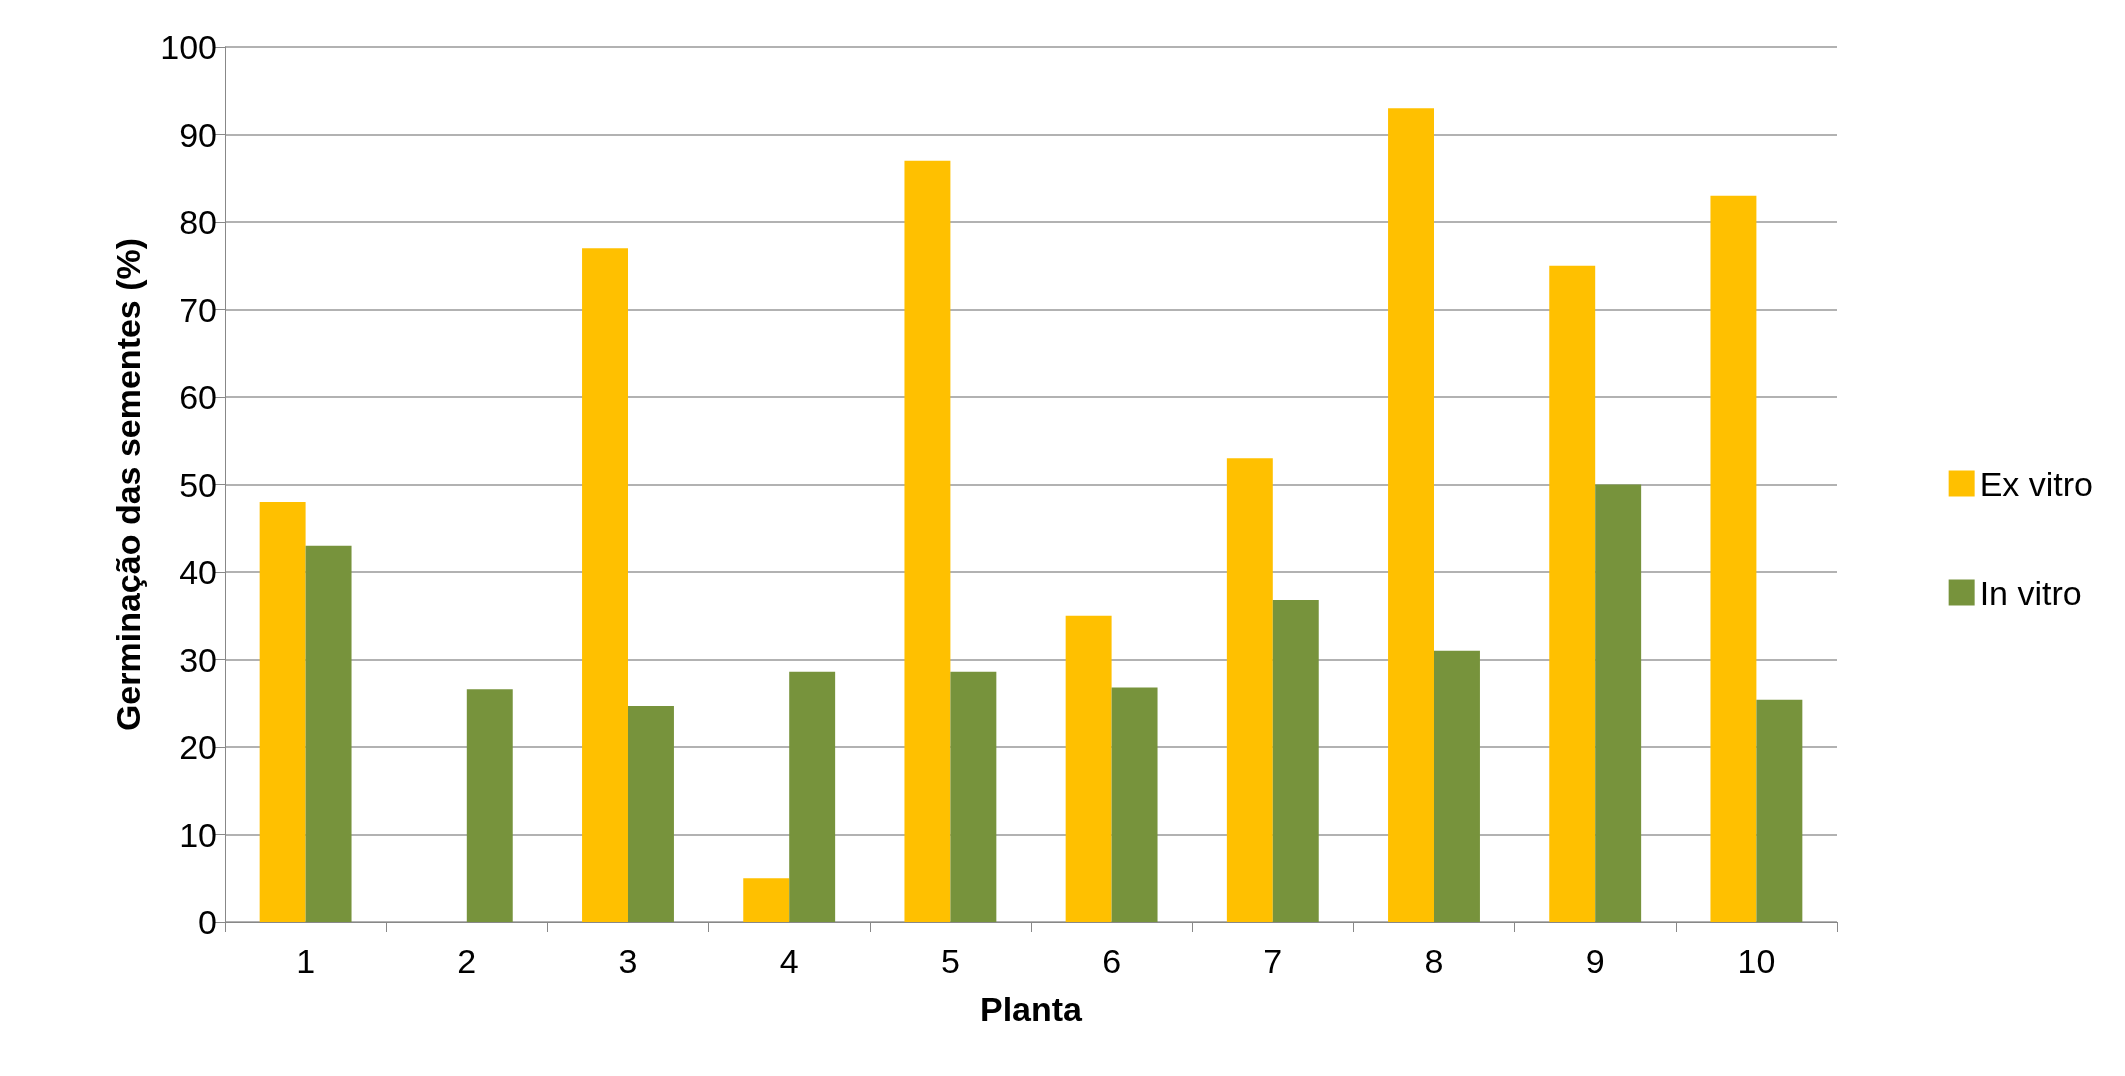 The height and width of the screenshot is (1076, 2125). What do you see at coordinates (198, 572) in the screenshot?
I see `y-tick-label: 40` at bounding box center [198, 572].